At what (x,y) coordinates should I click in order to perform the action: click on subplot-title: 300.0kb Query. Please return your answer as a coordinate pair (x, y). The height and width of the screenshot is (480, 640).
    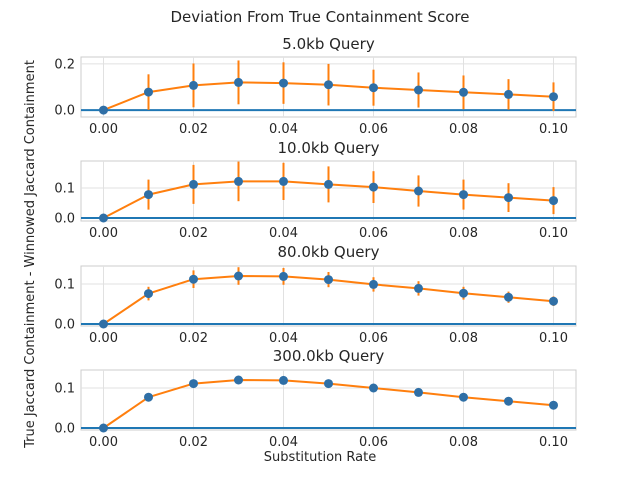
    Looking at the image, I should click on (329, 356).